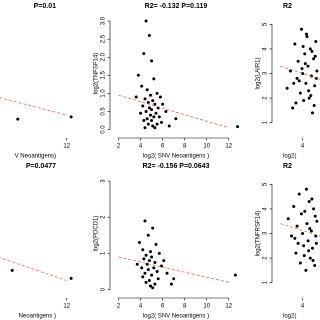 The height and width of the screenshot is (320, 320). What do you see at coordinates (104, 74) in the screenshot?
I see `y-tick-label: 1.5` at bounding box center [104, 74].